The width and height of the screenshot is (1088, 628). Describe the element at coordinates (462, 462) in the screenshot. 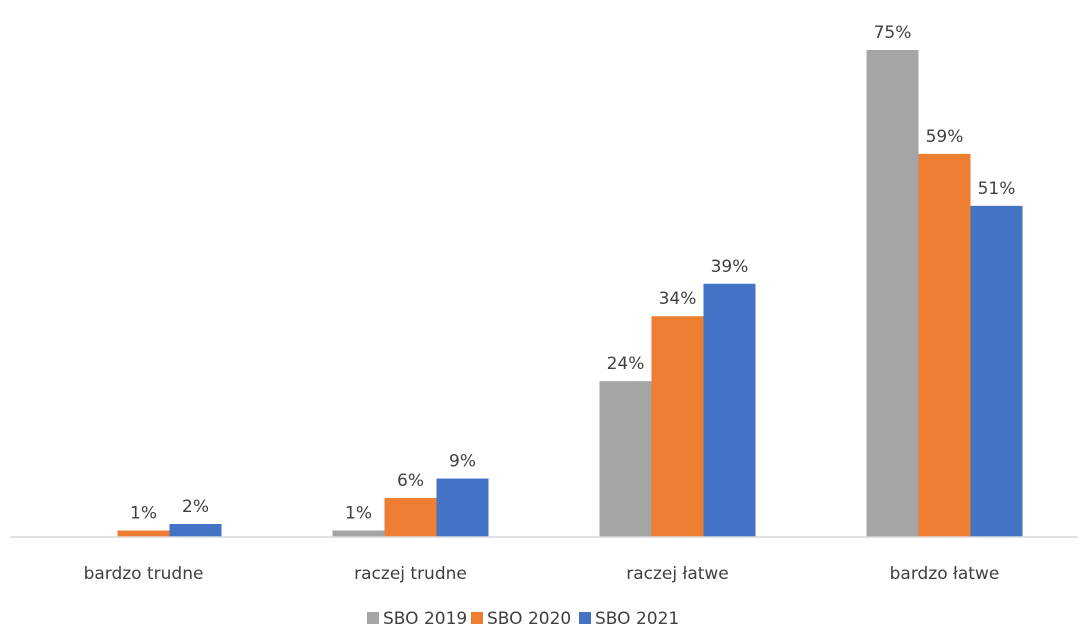

I see `data-label: 9%` at that location.